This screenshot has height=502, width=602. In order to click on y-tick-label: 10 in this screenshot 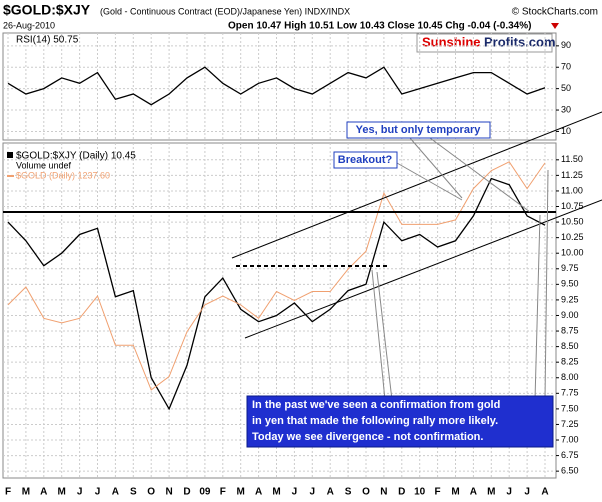, I will do `click(566, 131)`.